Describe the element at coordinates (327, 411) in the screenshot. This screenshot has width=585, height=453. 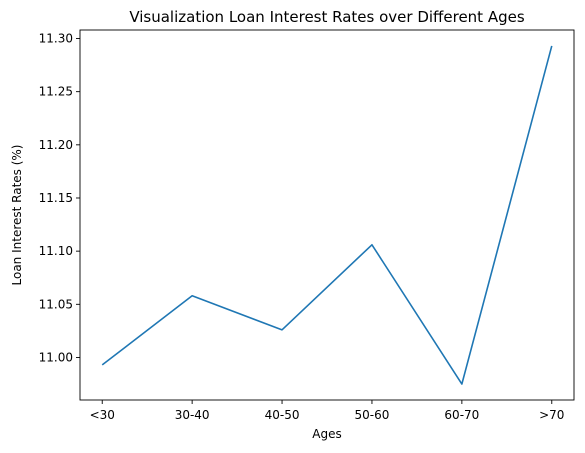
I see `x-axis-ticks: <30 30-40 40-50 50-60 60-70 >70` at that location.